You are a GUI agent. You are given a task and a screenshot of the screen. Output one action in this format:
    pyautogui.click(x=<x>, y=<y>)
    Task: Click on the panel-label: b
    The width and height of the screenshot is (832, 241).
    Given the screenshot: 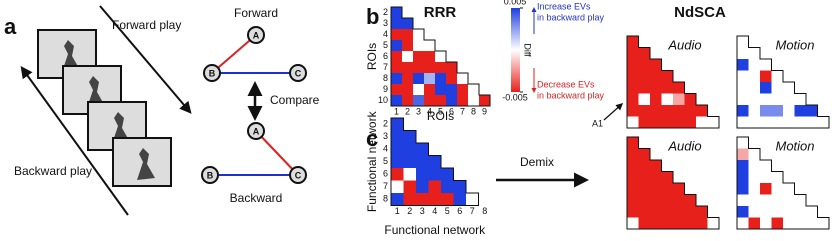 What is the action you would take?
    pyautogui.click(x=372, y=16)
    